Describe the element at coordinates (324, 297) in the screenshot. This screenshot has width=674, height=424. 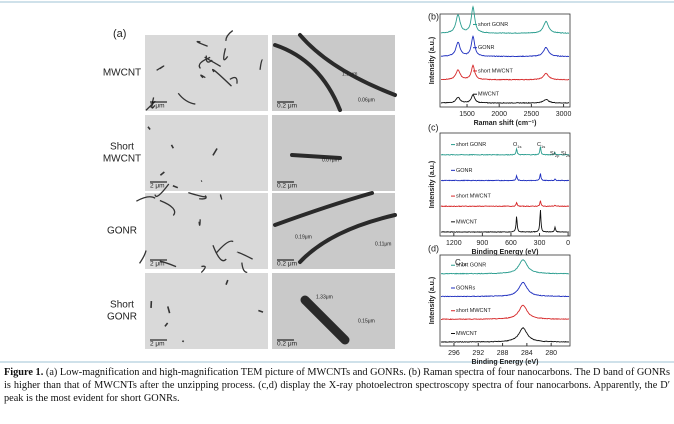
I see `tem-annotation: 1.33μm` at that location.